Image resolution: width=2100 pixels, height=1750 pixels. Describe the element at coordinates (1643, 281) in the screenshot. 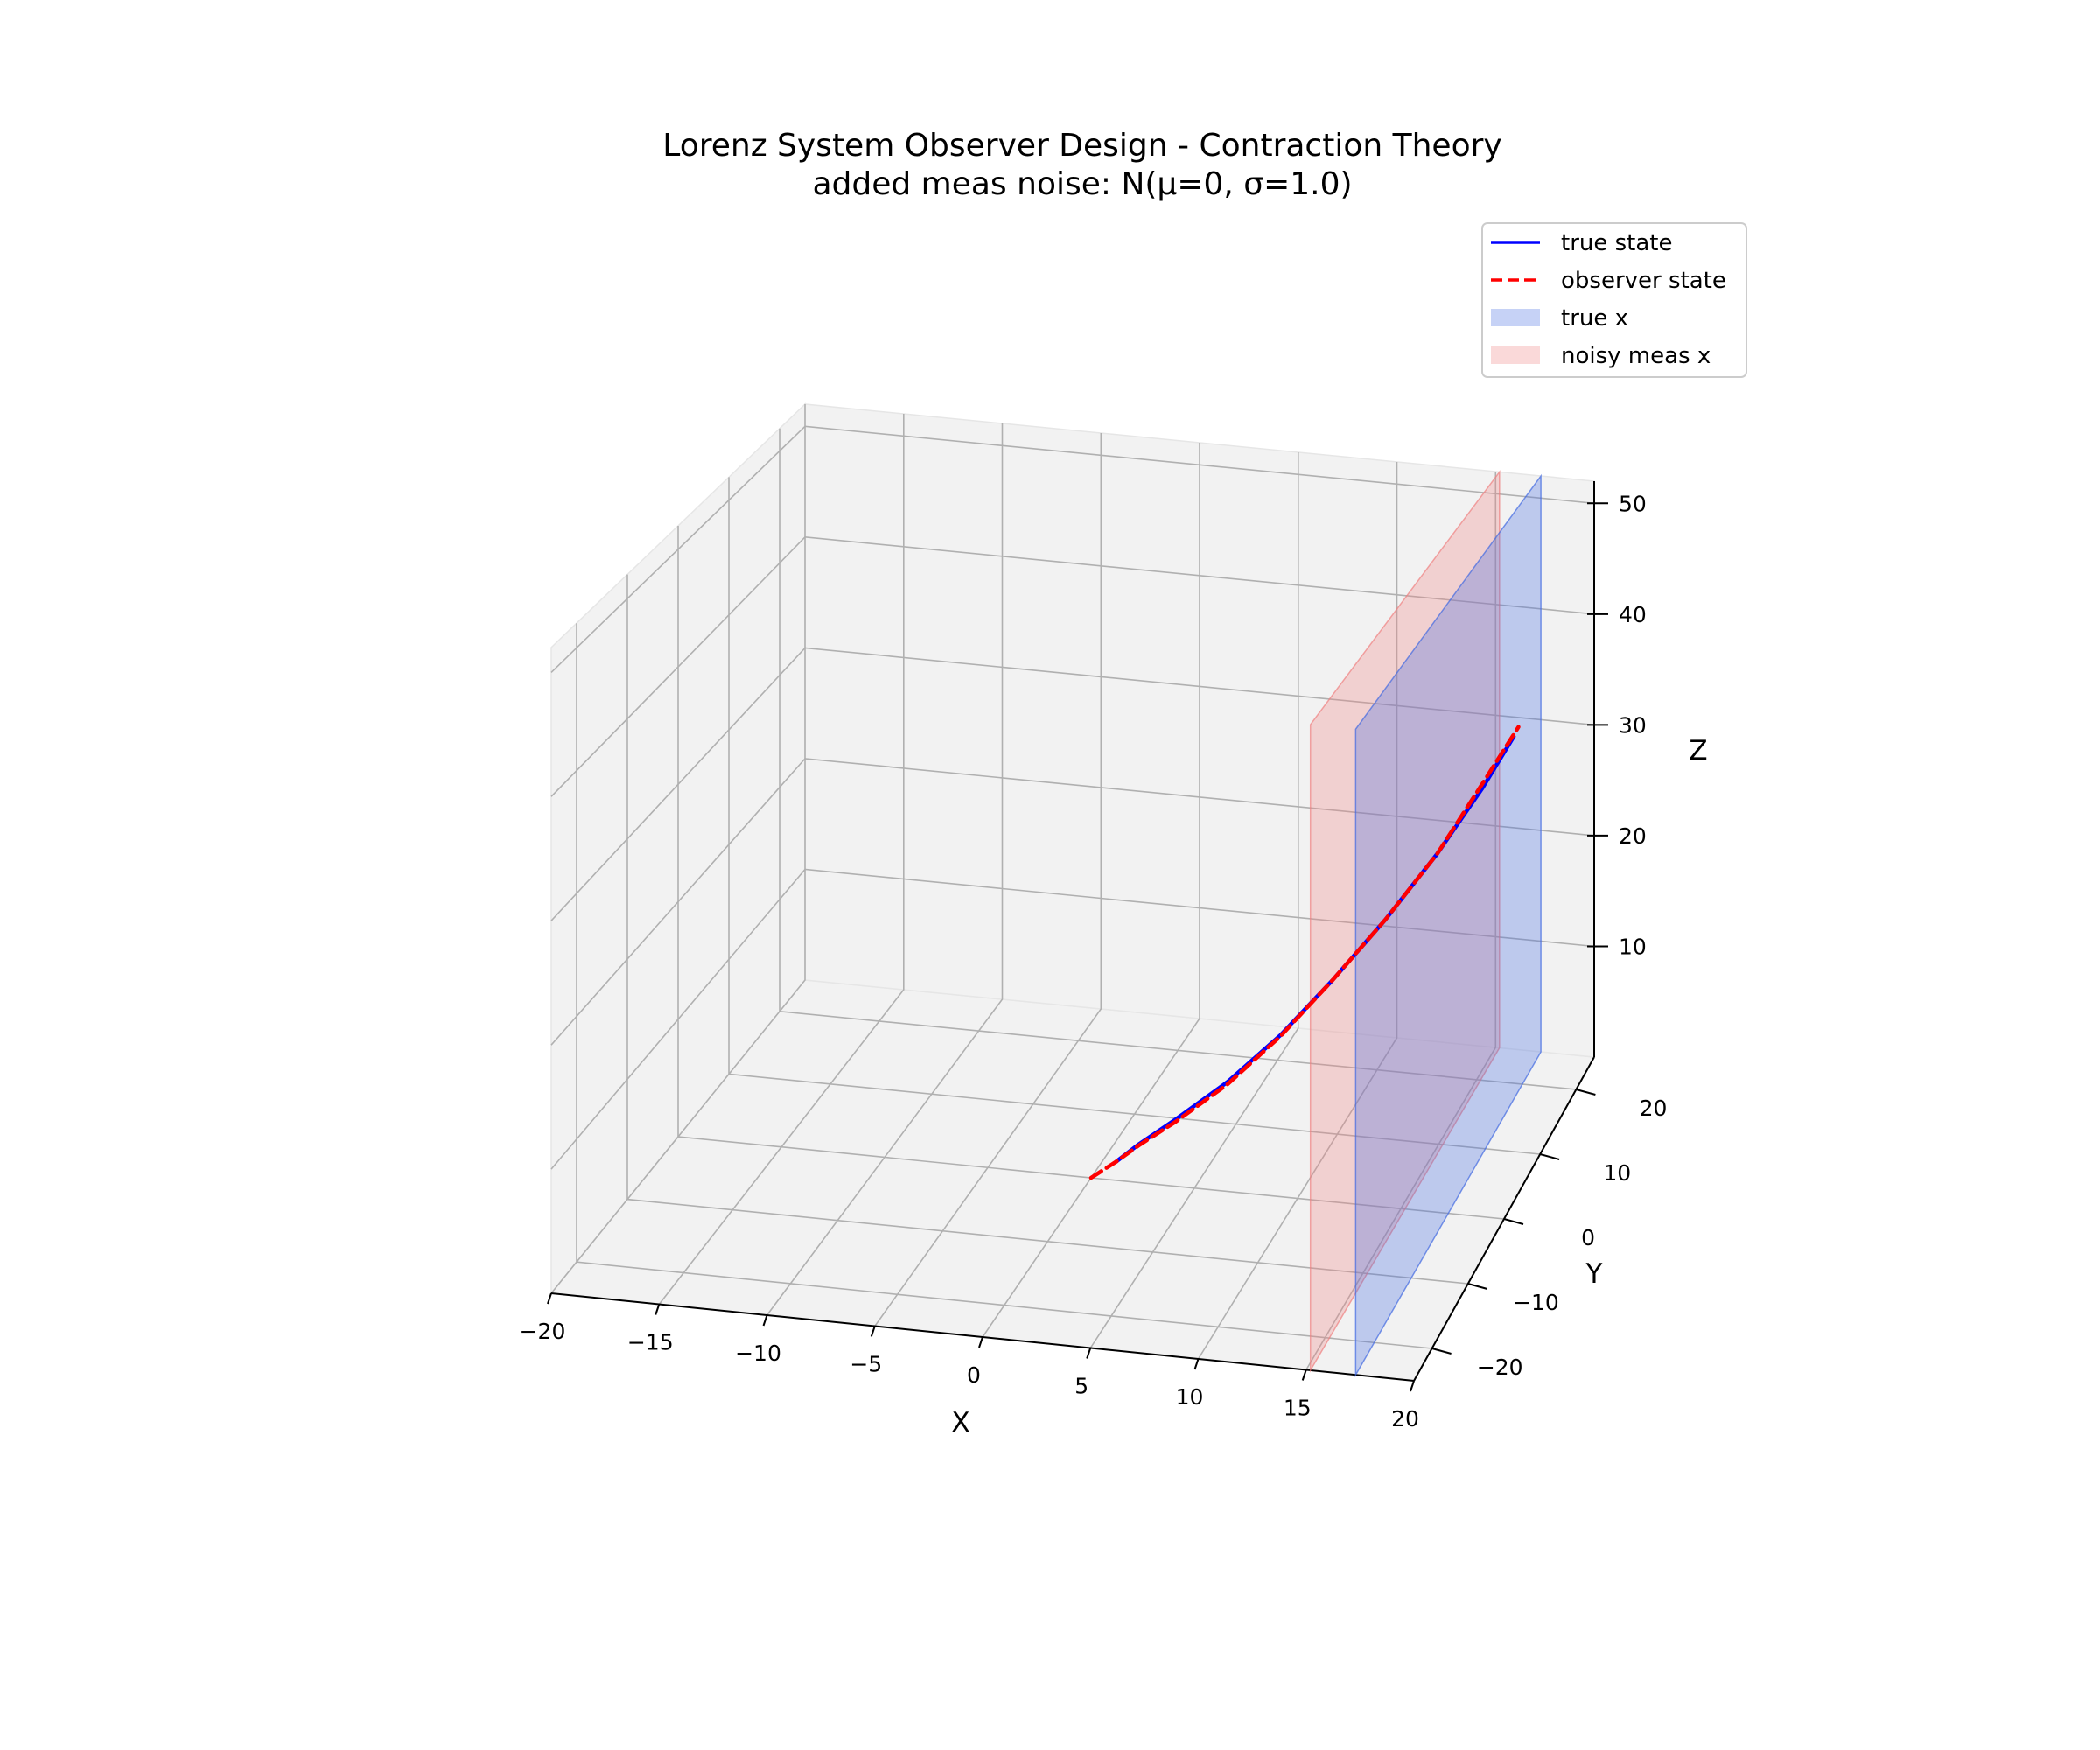

I see `legend-label-observer-state: observer state` at that location.